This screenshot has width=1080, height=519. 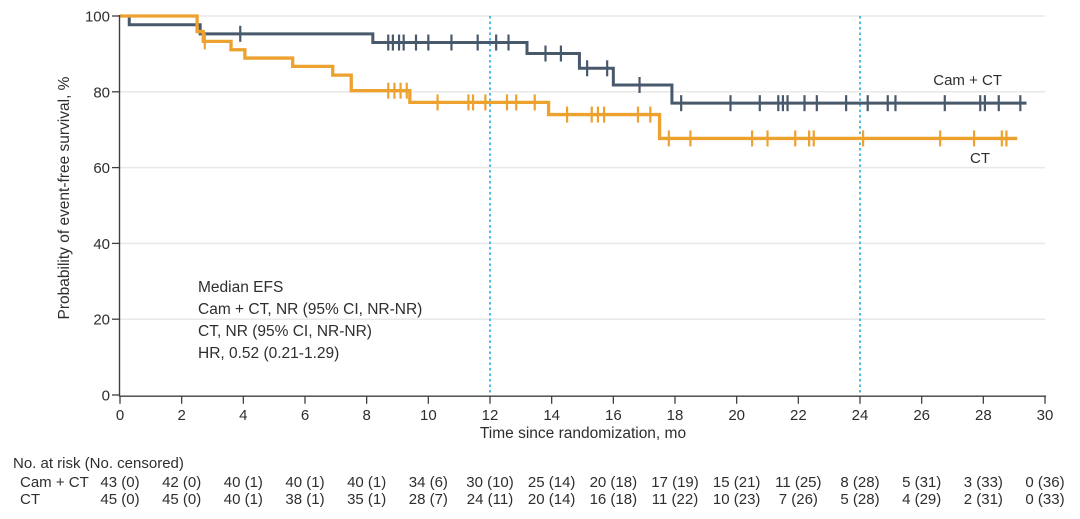 What do you see at coordinates (614, 482) in the screenshot?
I see `risk-cell-cam-ct: 20 (18)` at bounding box center [614, 482].